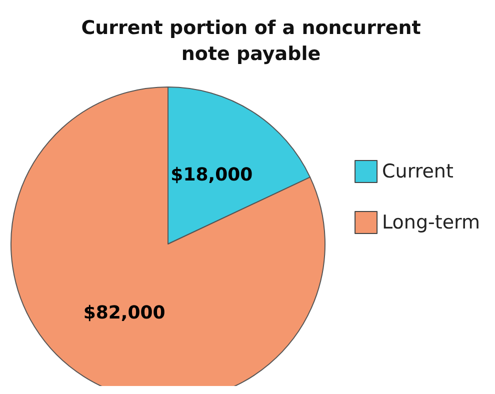 This screenshot has height=394, width=495. Describe the element at coordinates (251, 41) in the screenshot. I see `chart-title: Current portion of a noncurrent note payable` at that location.